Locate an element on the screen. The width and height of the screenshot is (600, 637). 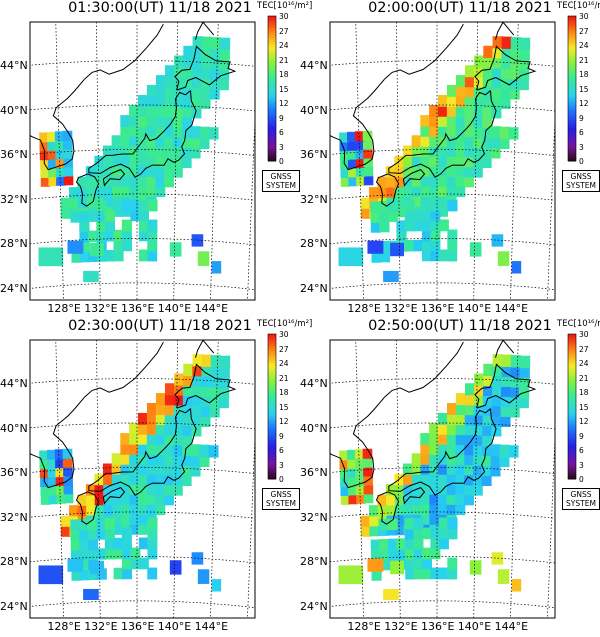
colorbar-tick-label: 12 is located at coordinates (584, 103).